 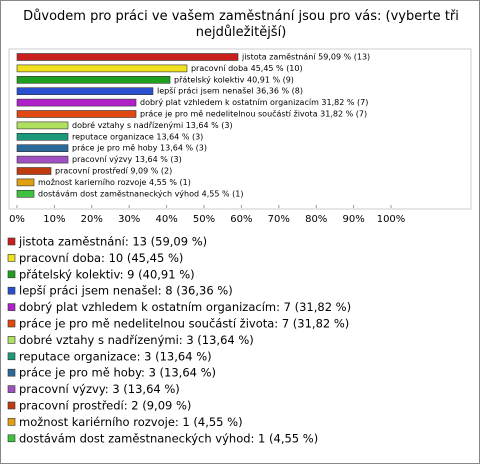 I want to click on bar-label: reputace organizace 13,64 % (3), so click(x=137, y=136).